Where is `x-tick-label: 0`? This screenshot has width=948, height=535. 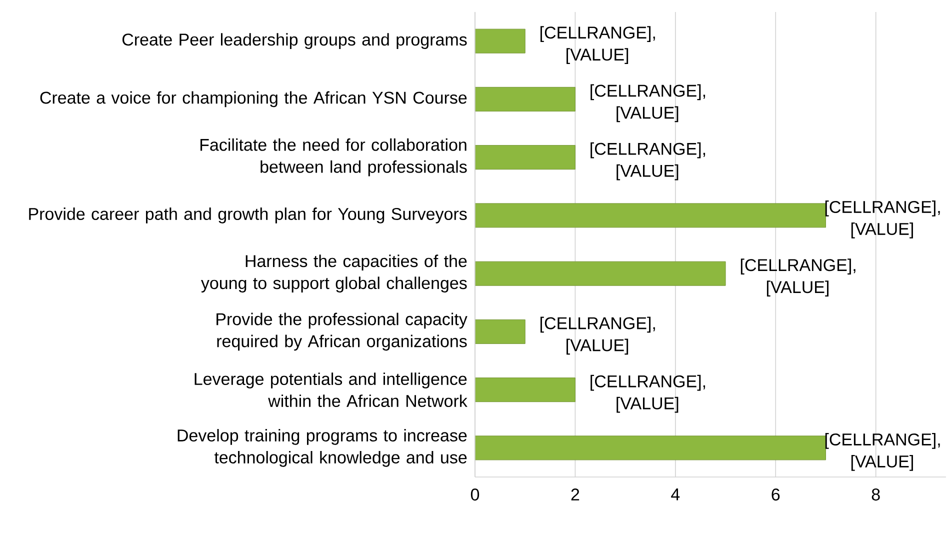
x-tick-label: 0 is located at coordinates (475, 494).